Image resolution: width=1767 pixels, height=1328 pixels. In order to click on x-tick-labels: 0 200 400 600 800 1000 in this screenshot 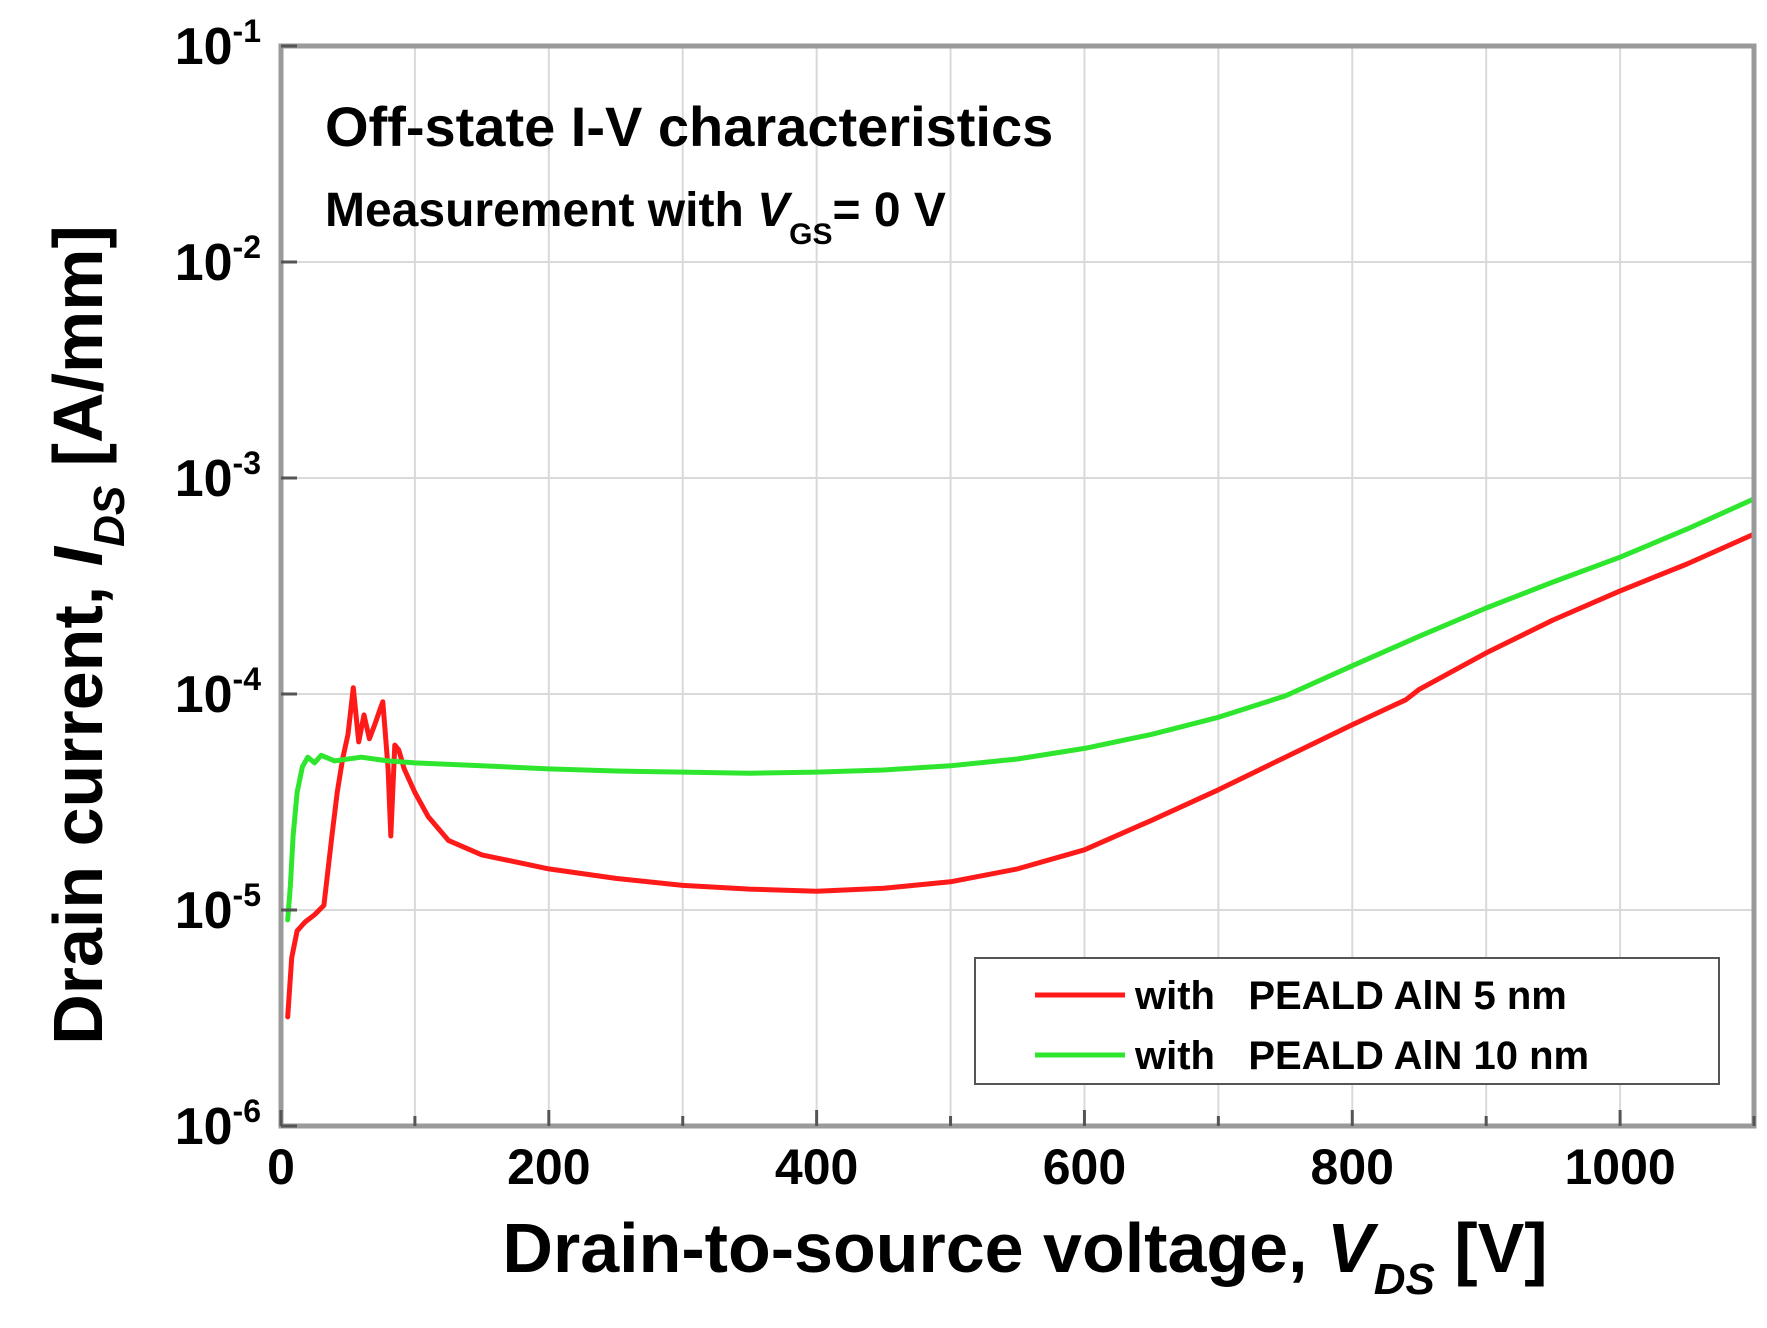, I will do `click(971, 1167)`.